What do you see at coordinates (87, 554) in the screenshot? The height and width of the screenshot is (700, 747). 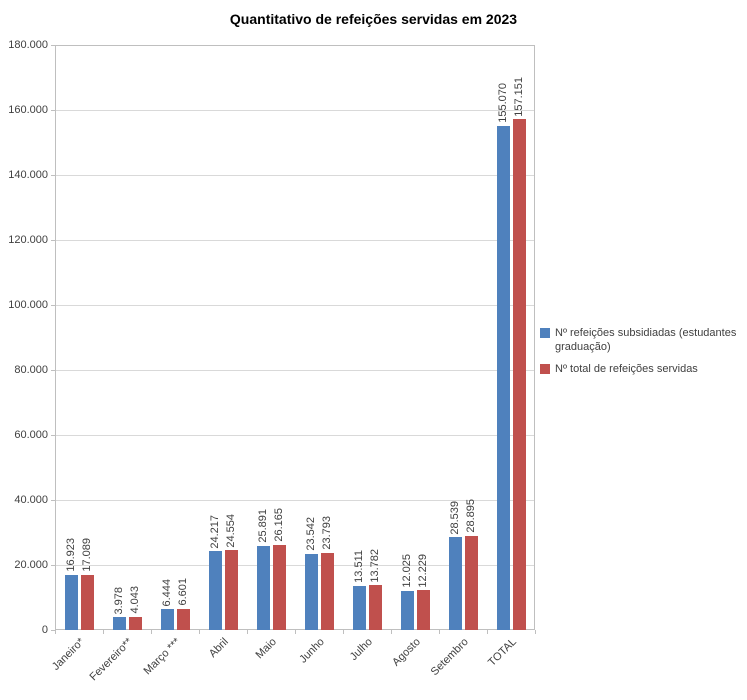 I see `bar-value-label: 17.089` at bounding box center [87, 554].